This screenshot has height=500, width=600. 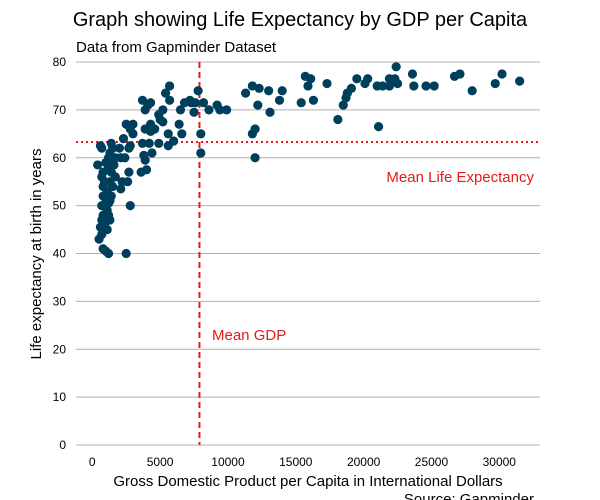 I want to click on y-tick-label: 40, so click(x=60, y=254).